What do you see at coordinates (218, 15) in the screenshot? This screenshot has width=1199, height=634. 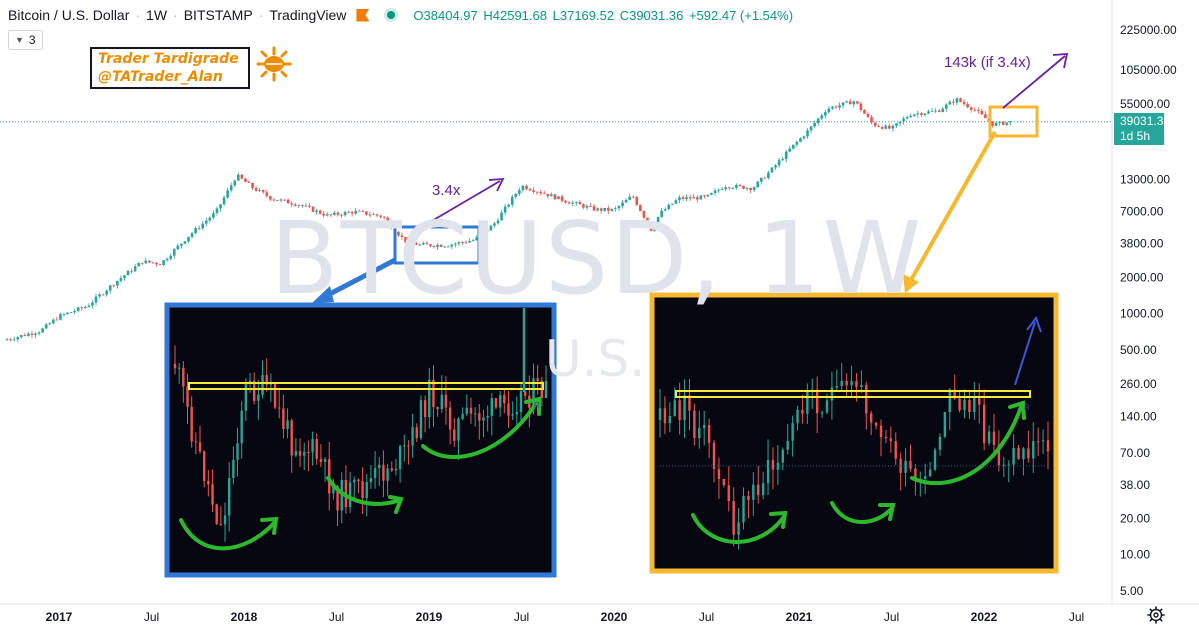 I see `exchange-label: BITSTAMP` at bounding box center [218, 15].